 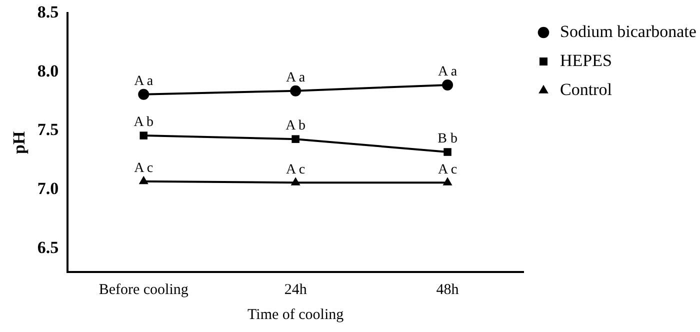 I want to click on legend-label: Control, so click(x=586, y=89).